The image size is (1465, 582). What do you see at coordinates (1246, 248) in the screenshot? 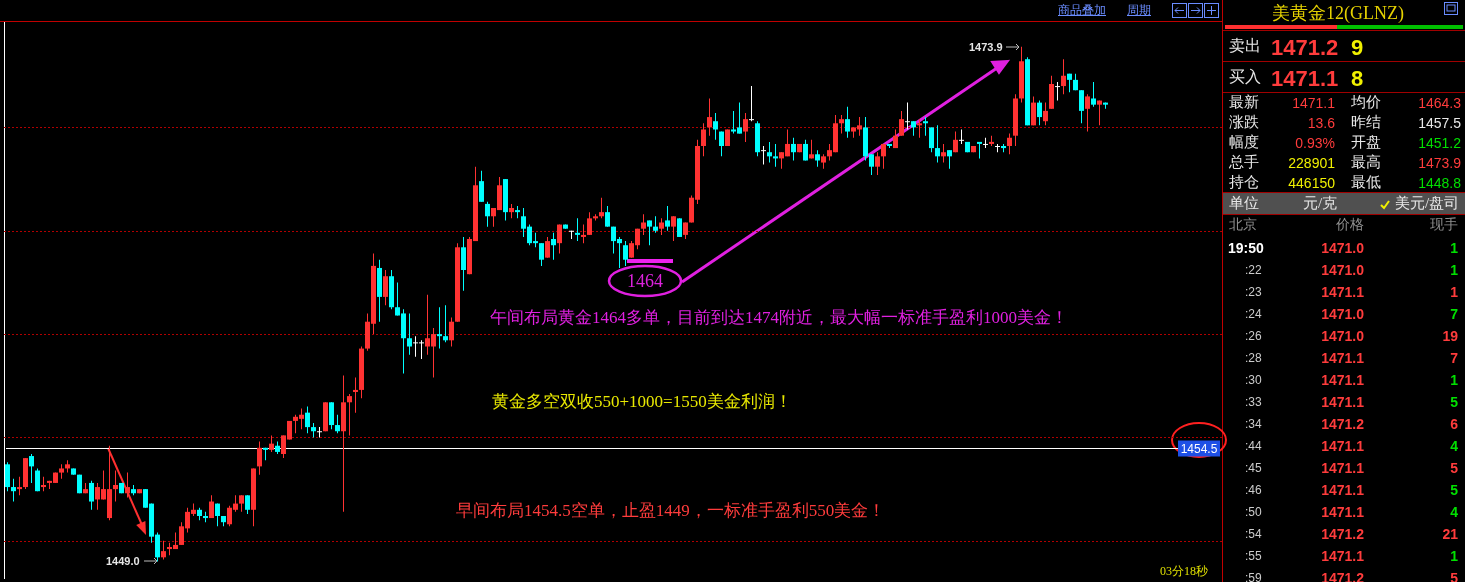
I see `text: 19:50` at bounding box center [1246, 248].